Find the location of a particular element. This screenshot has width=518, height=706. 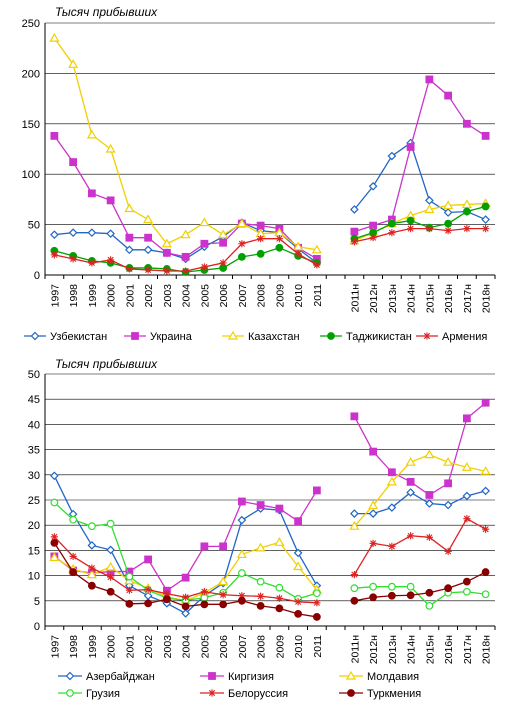

x-tick-label: 1997 is located at coordinates (55, 647).